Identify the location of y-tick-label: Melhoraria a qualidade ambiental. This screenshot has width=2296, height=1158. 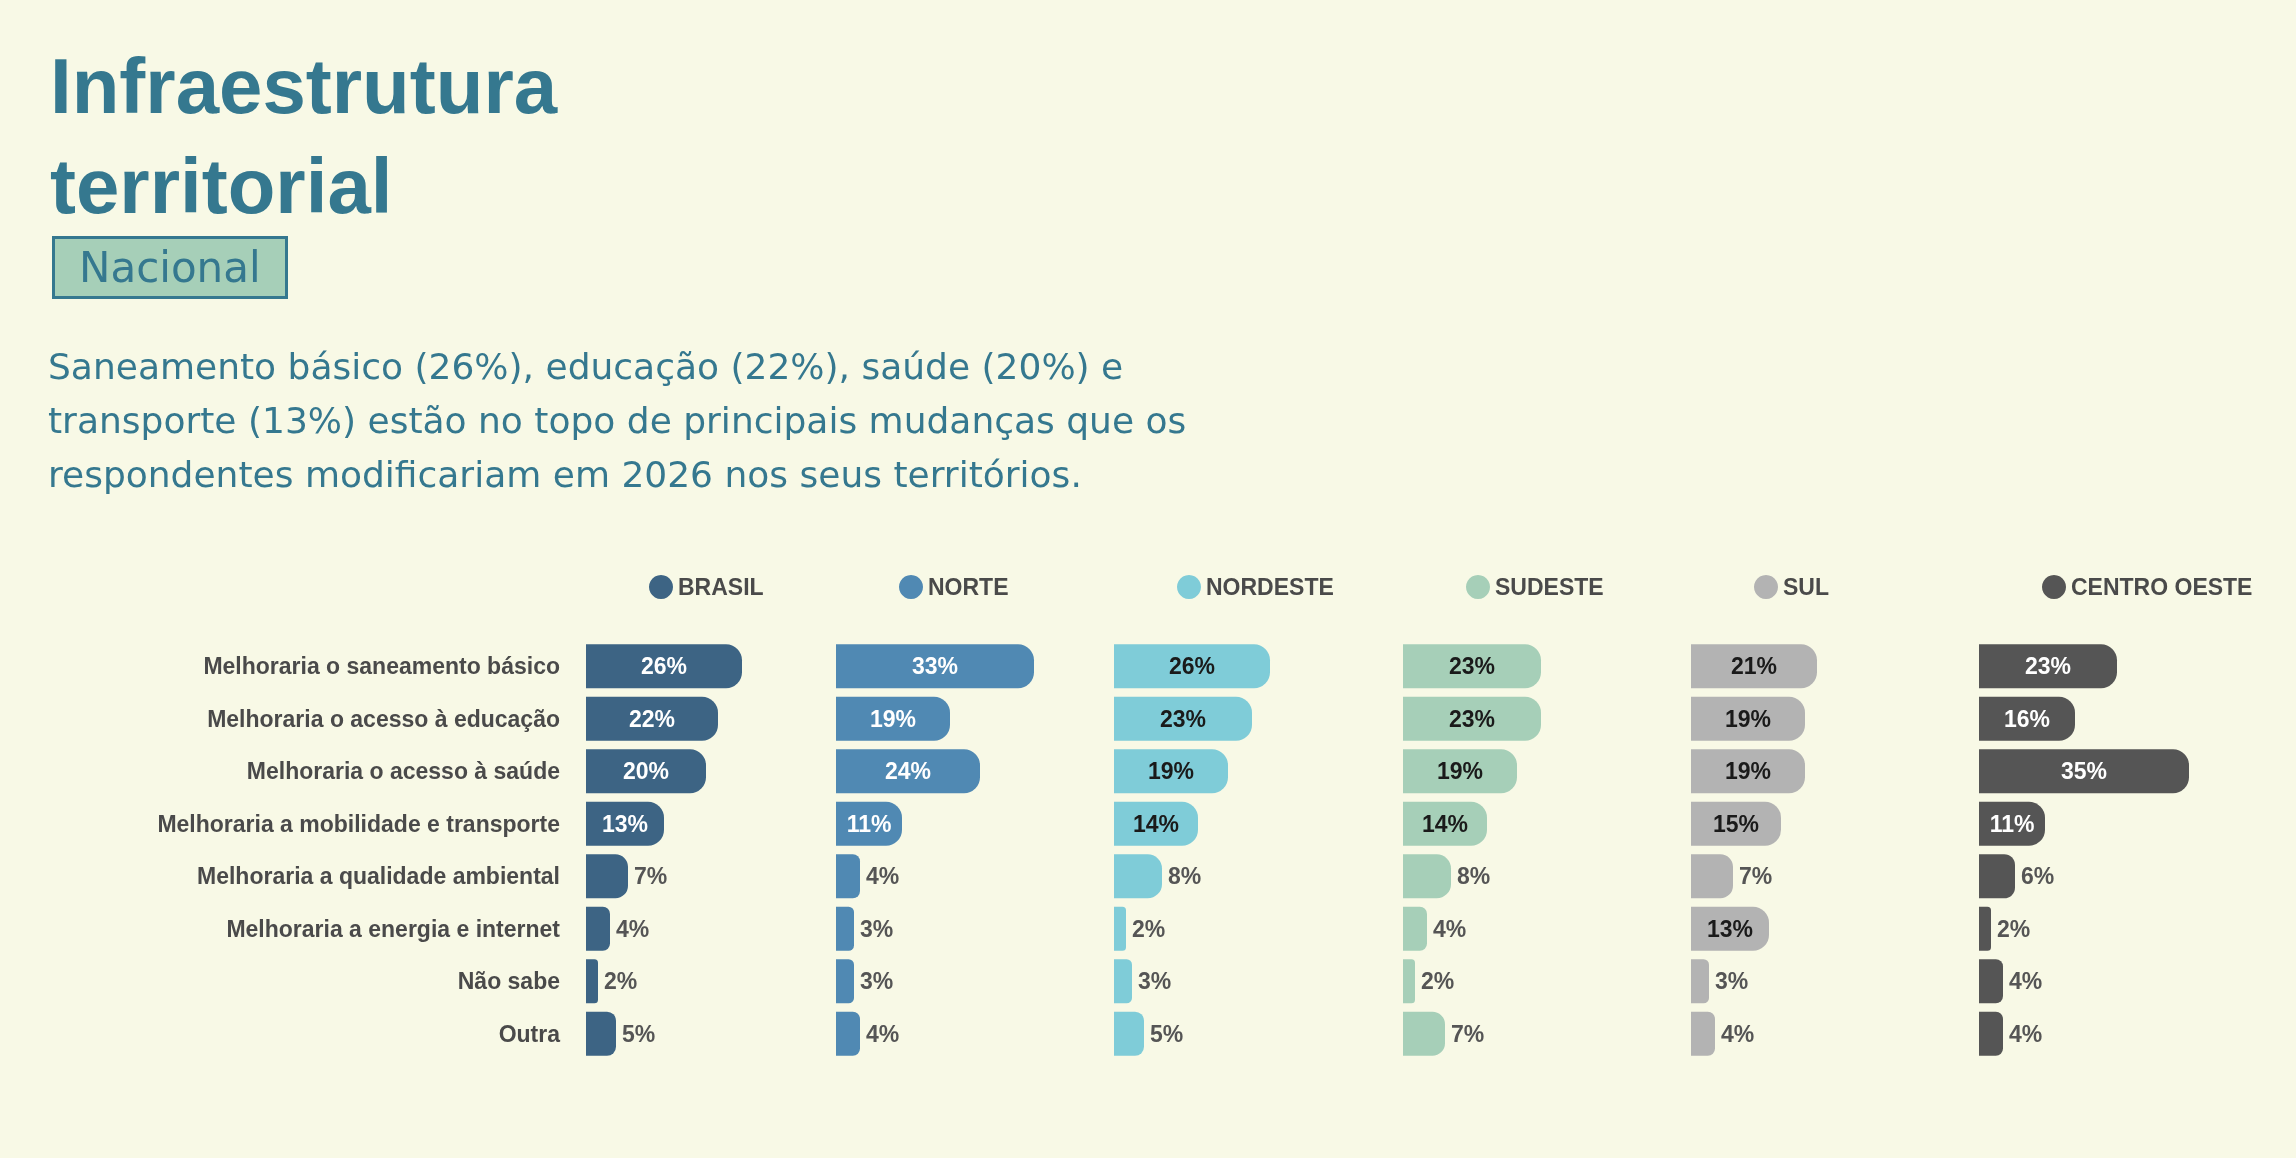
(378, 876).